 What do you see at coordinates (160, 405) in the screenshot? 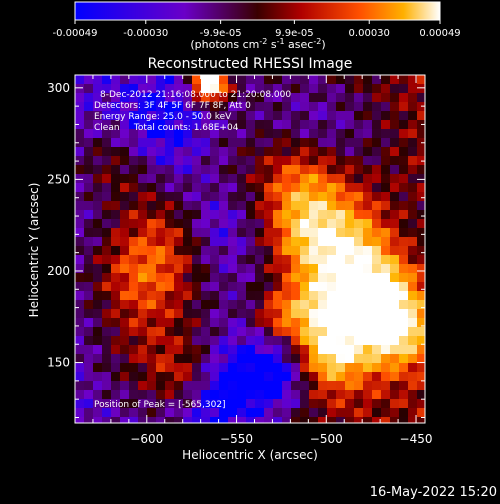
I see `peak-position-label: Position of Peak = [-565,302]` at bounding box center [160, 405].